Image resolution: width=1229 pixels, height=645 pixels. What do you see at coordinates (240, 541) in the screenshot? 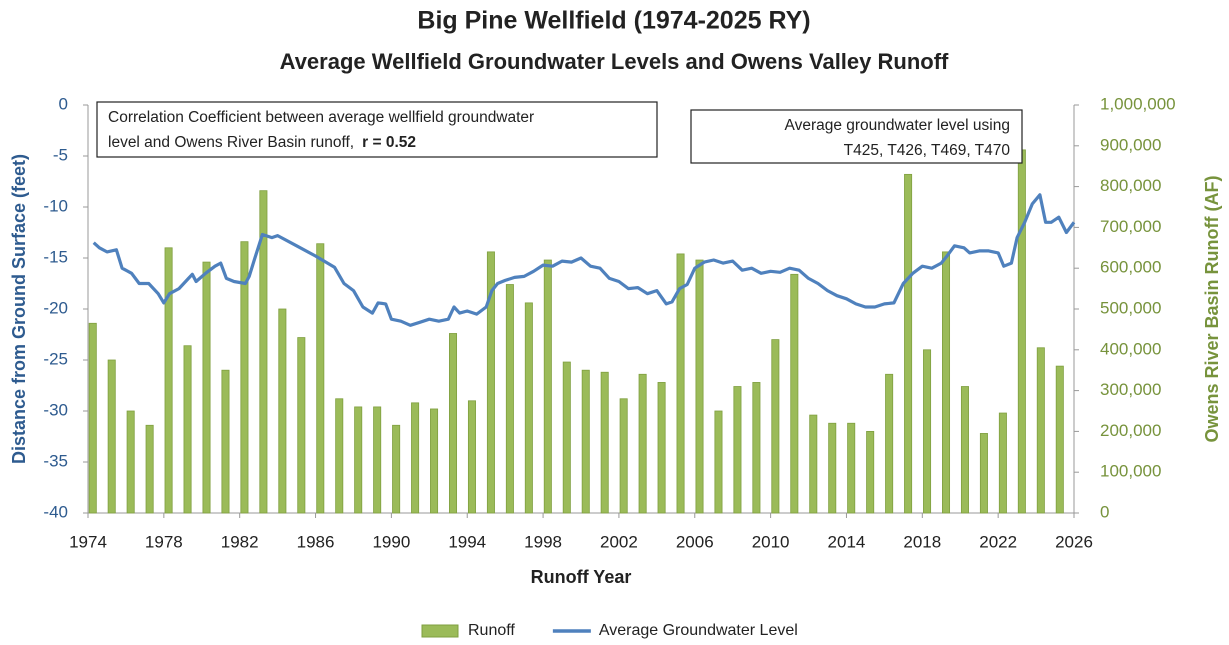
I see `x-tick-label: 1982` at bounding box center [240, 541].